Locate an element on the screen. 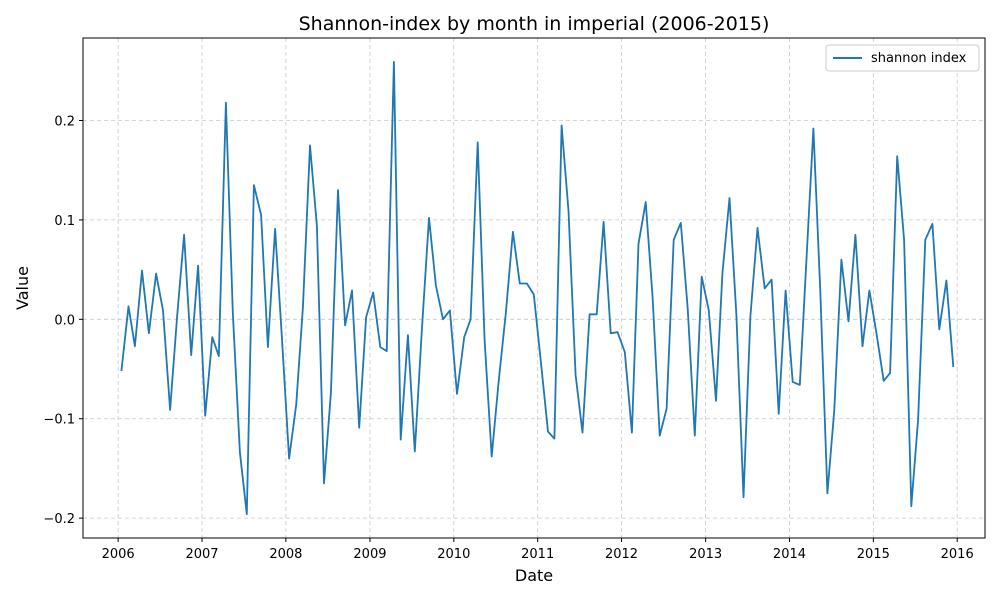  x-tick-label: 2008 is located at coordinates (285, 554).